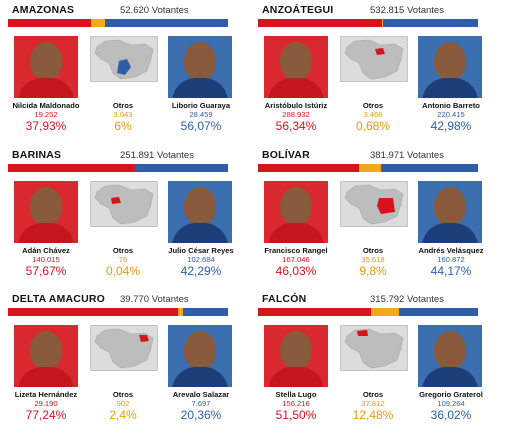 Image resolution: width=511 pixels, height=434 pixels. Describe the element at coordinates (296, 394) in the screenshot. I see `candidate-left-name: Stella Lugo` at that location.